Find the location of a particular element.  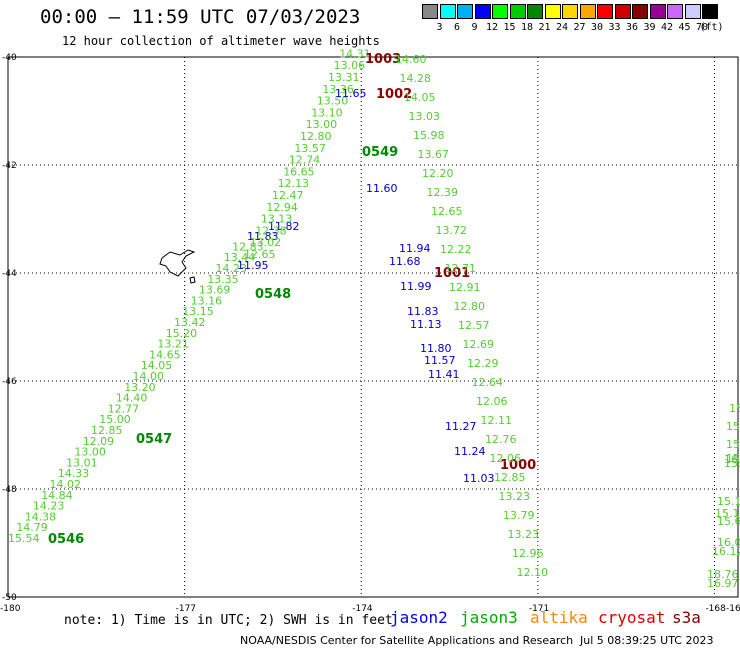

wave-height-value: 12.65 is located at coordinates (447, 211).